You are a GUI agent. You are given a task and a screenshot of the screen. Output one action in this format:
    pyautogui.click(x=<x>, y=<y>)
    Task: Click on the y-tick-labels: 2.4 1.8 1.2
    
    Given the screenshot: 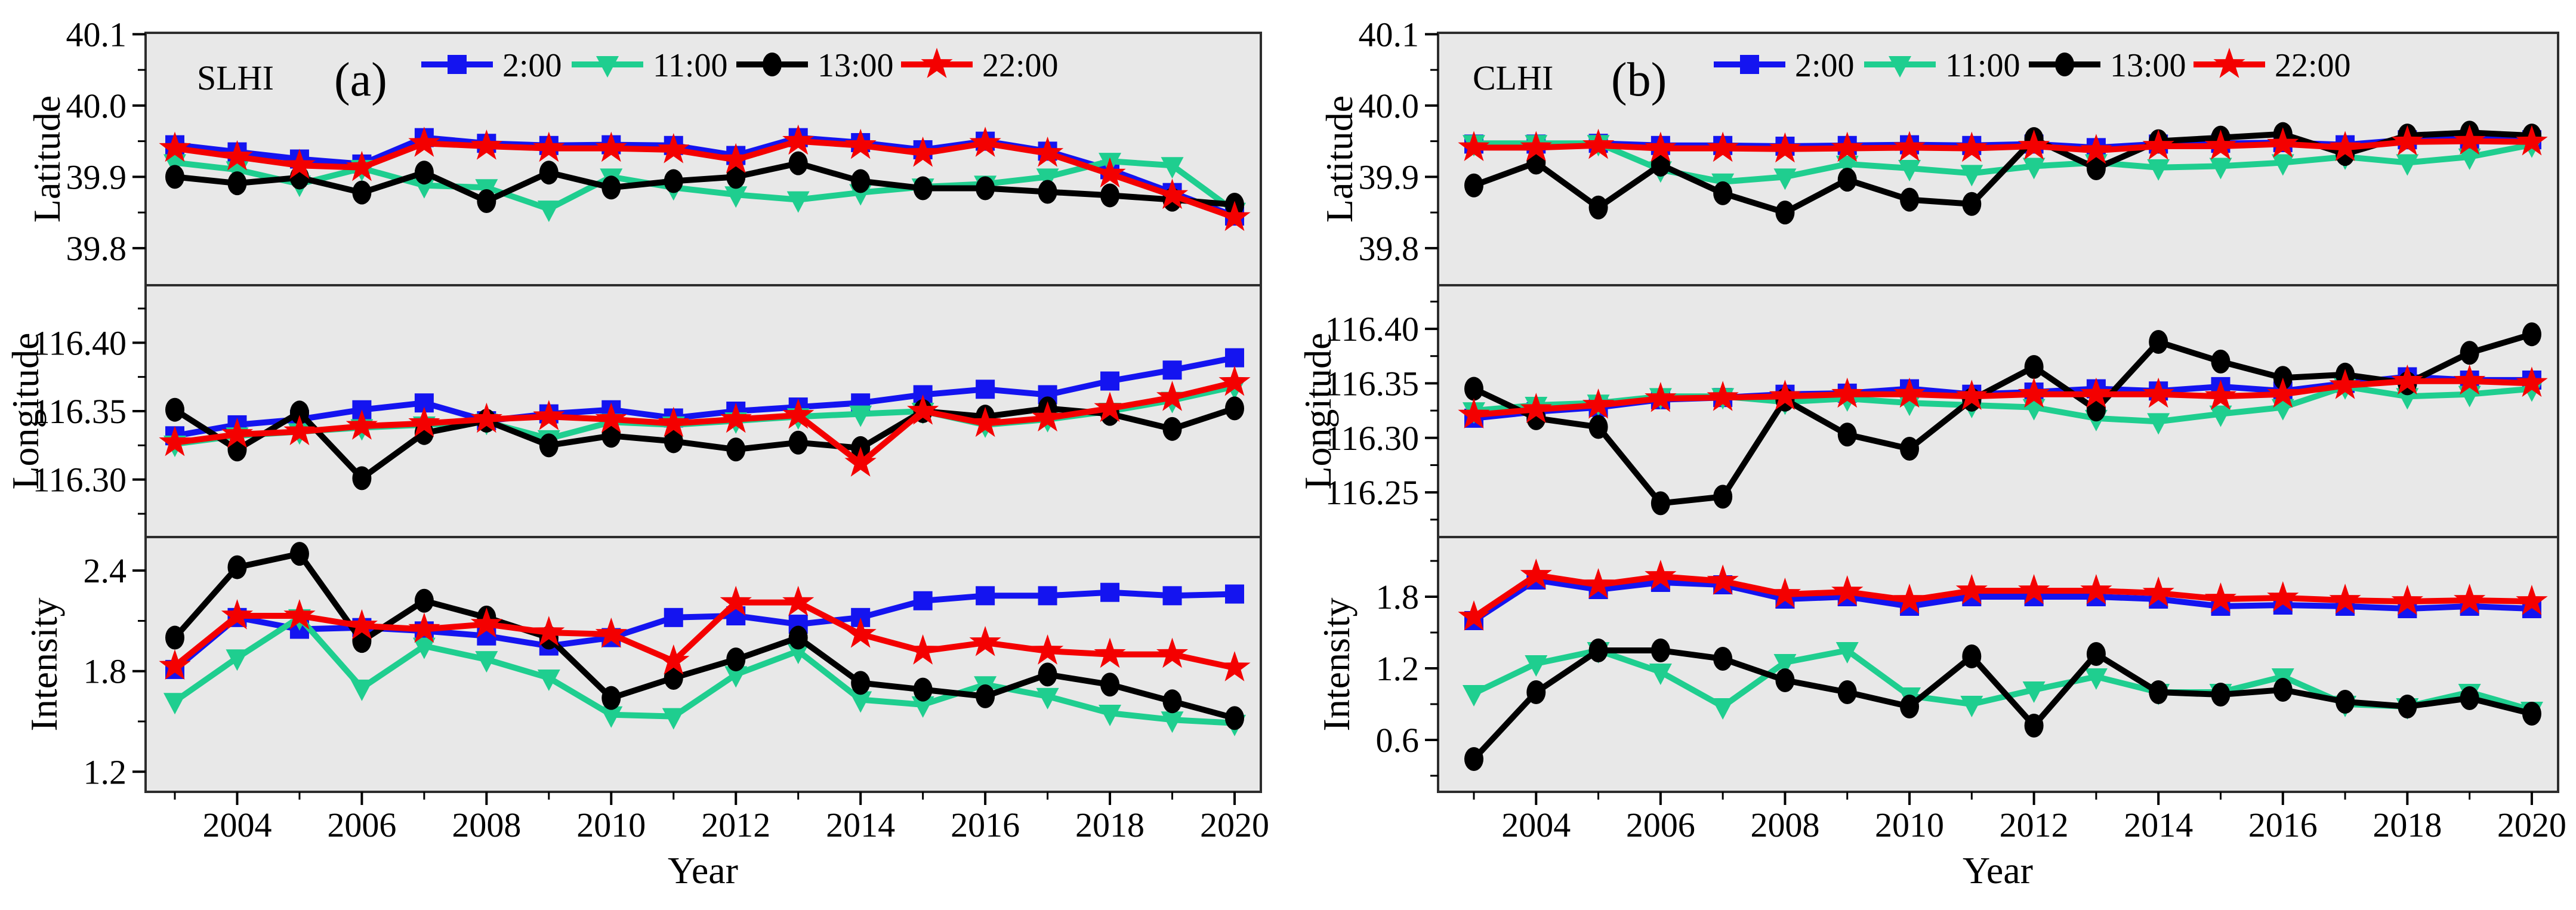 What is the action you would take?
    pyautogui.click(x=105, y=671)
    